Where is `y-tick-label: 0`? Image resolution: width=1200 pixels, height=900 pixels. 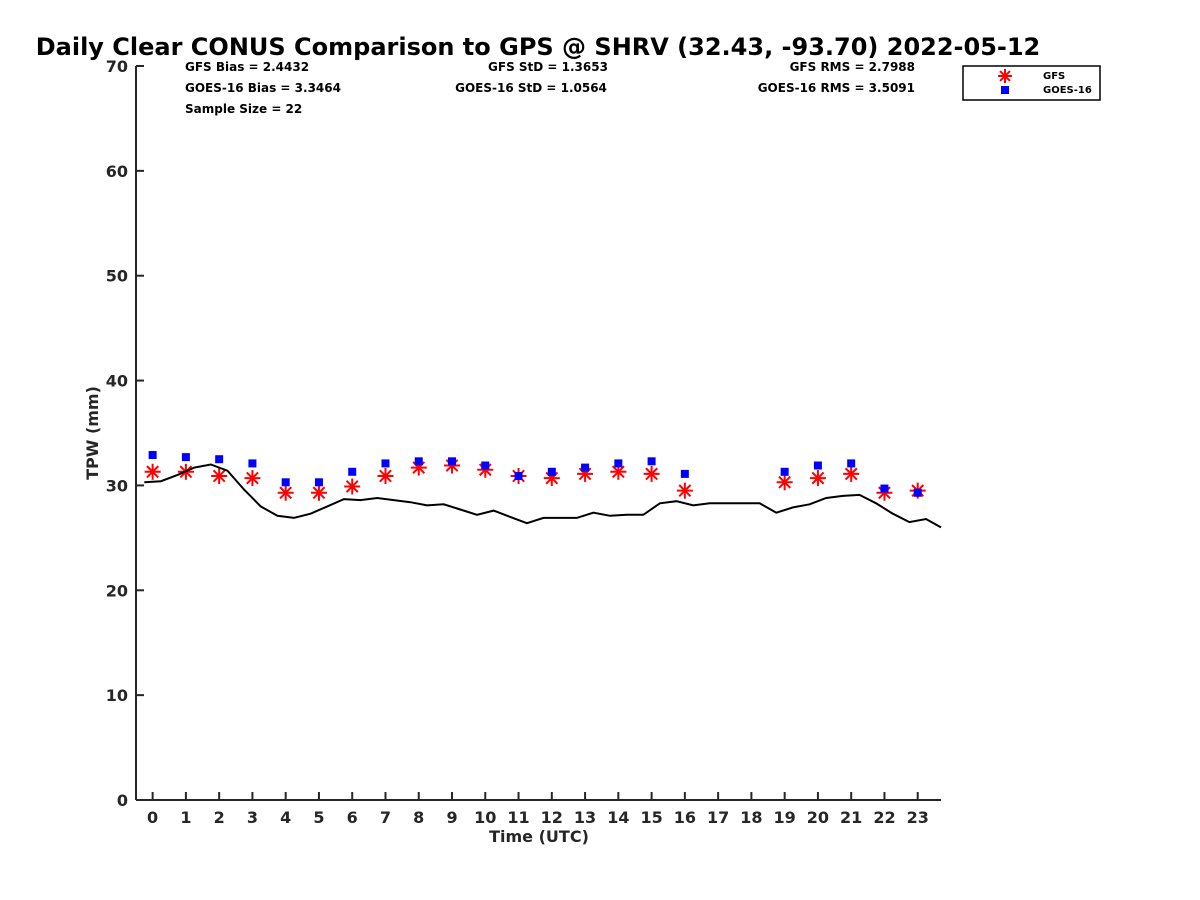 y-tick-label: 0 is located at coordinates (122, 800).